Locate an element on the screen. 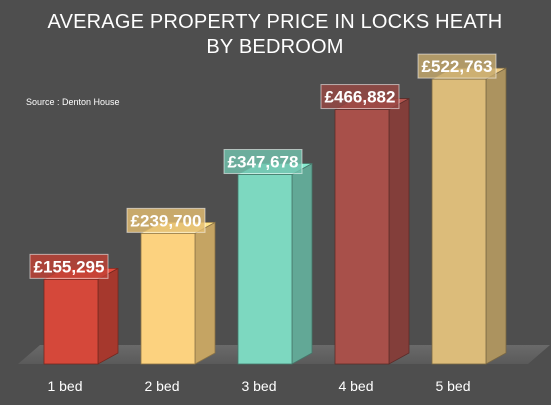  data-label-1: £155,295 is located at coordinates (69, 266).